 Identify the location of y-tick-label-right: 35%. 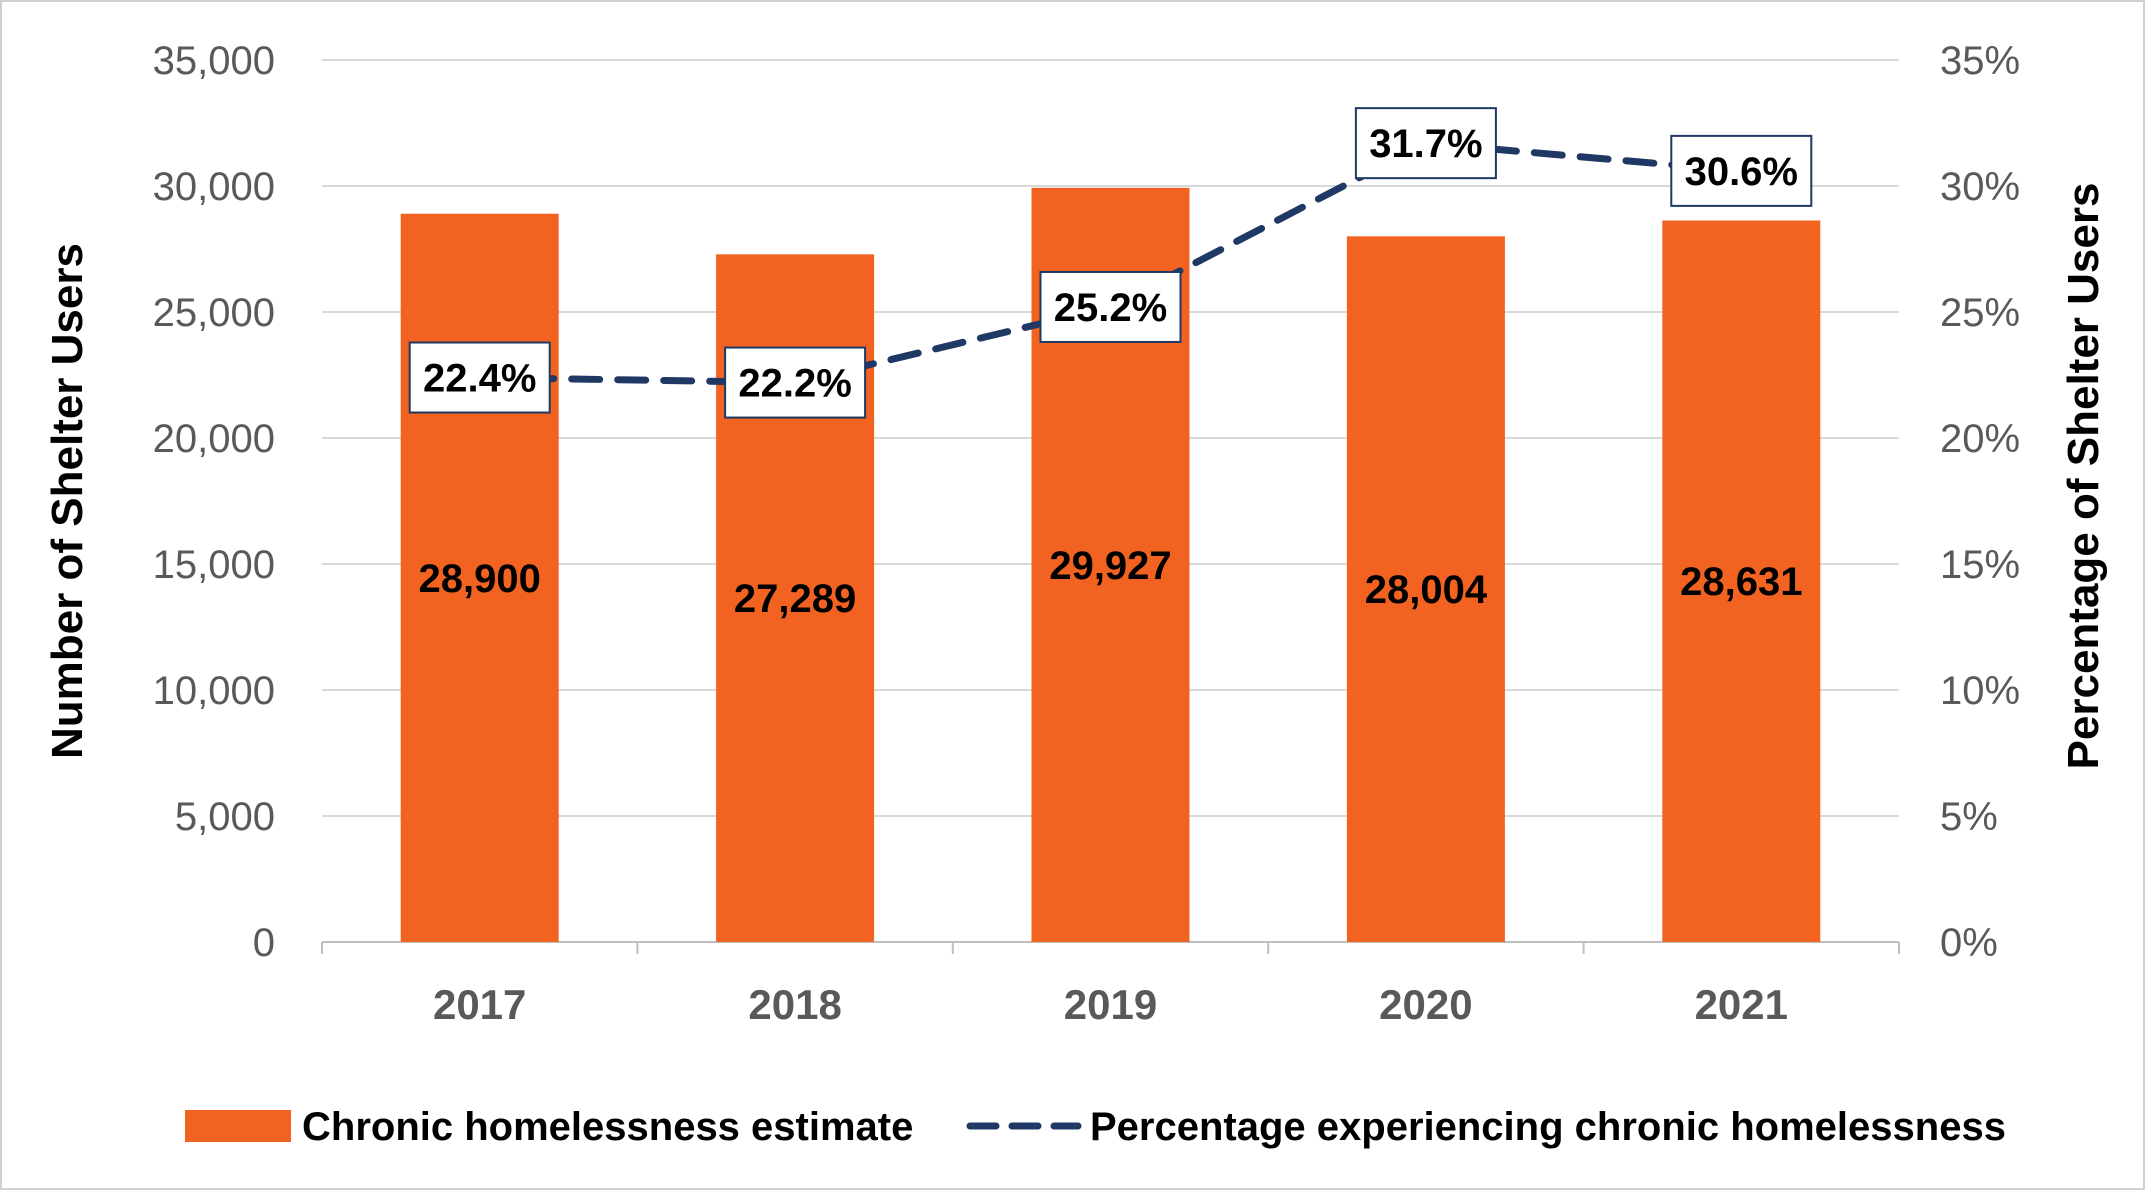
(1980, 61).